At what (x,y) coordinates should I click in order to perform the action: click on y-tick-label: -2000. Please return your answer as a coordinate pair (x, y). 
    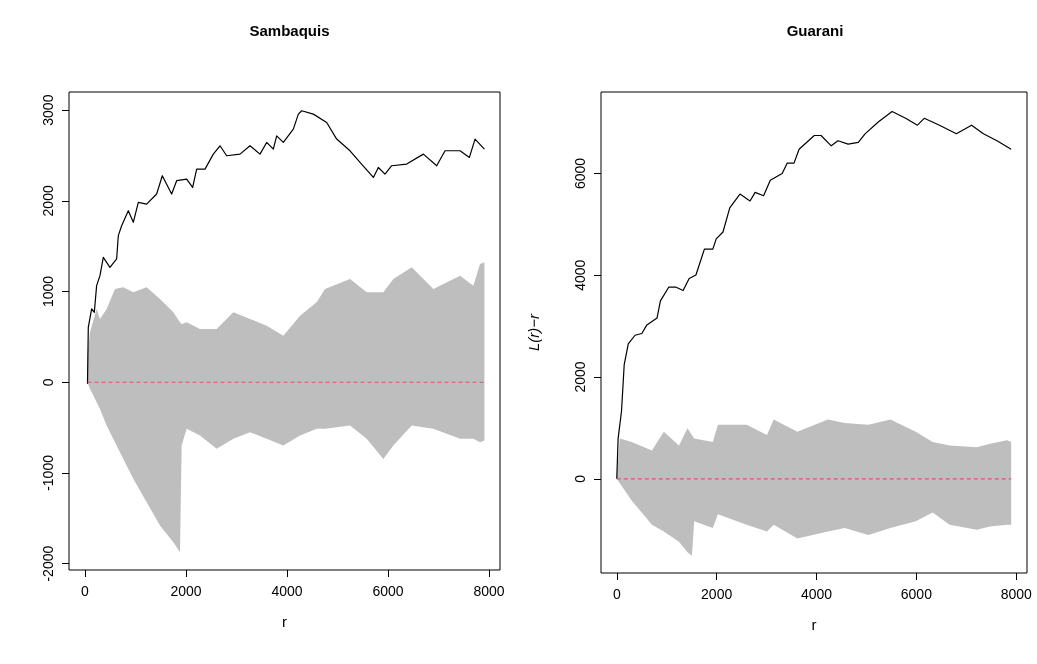
    Looking at the image, I should click on (48, 563).